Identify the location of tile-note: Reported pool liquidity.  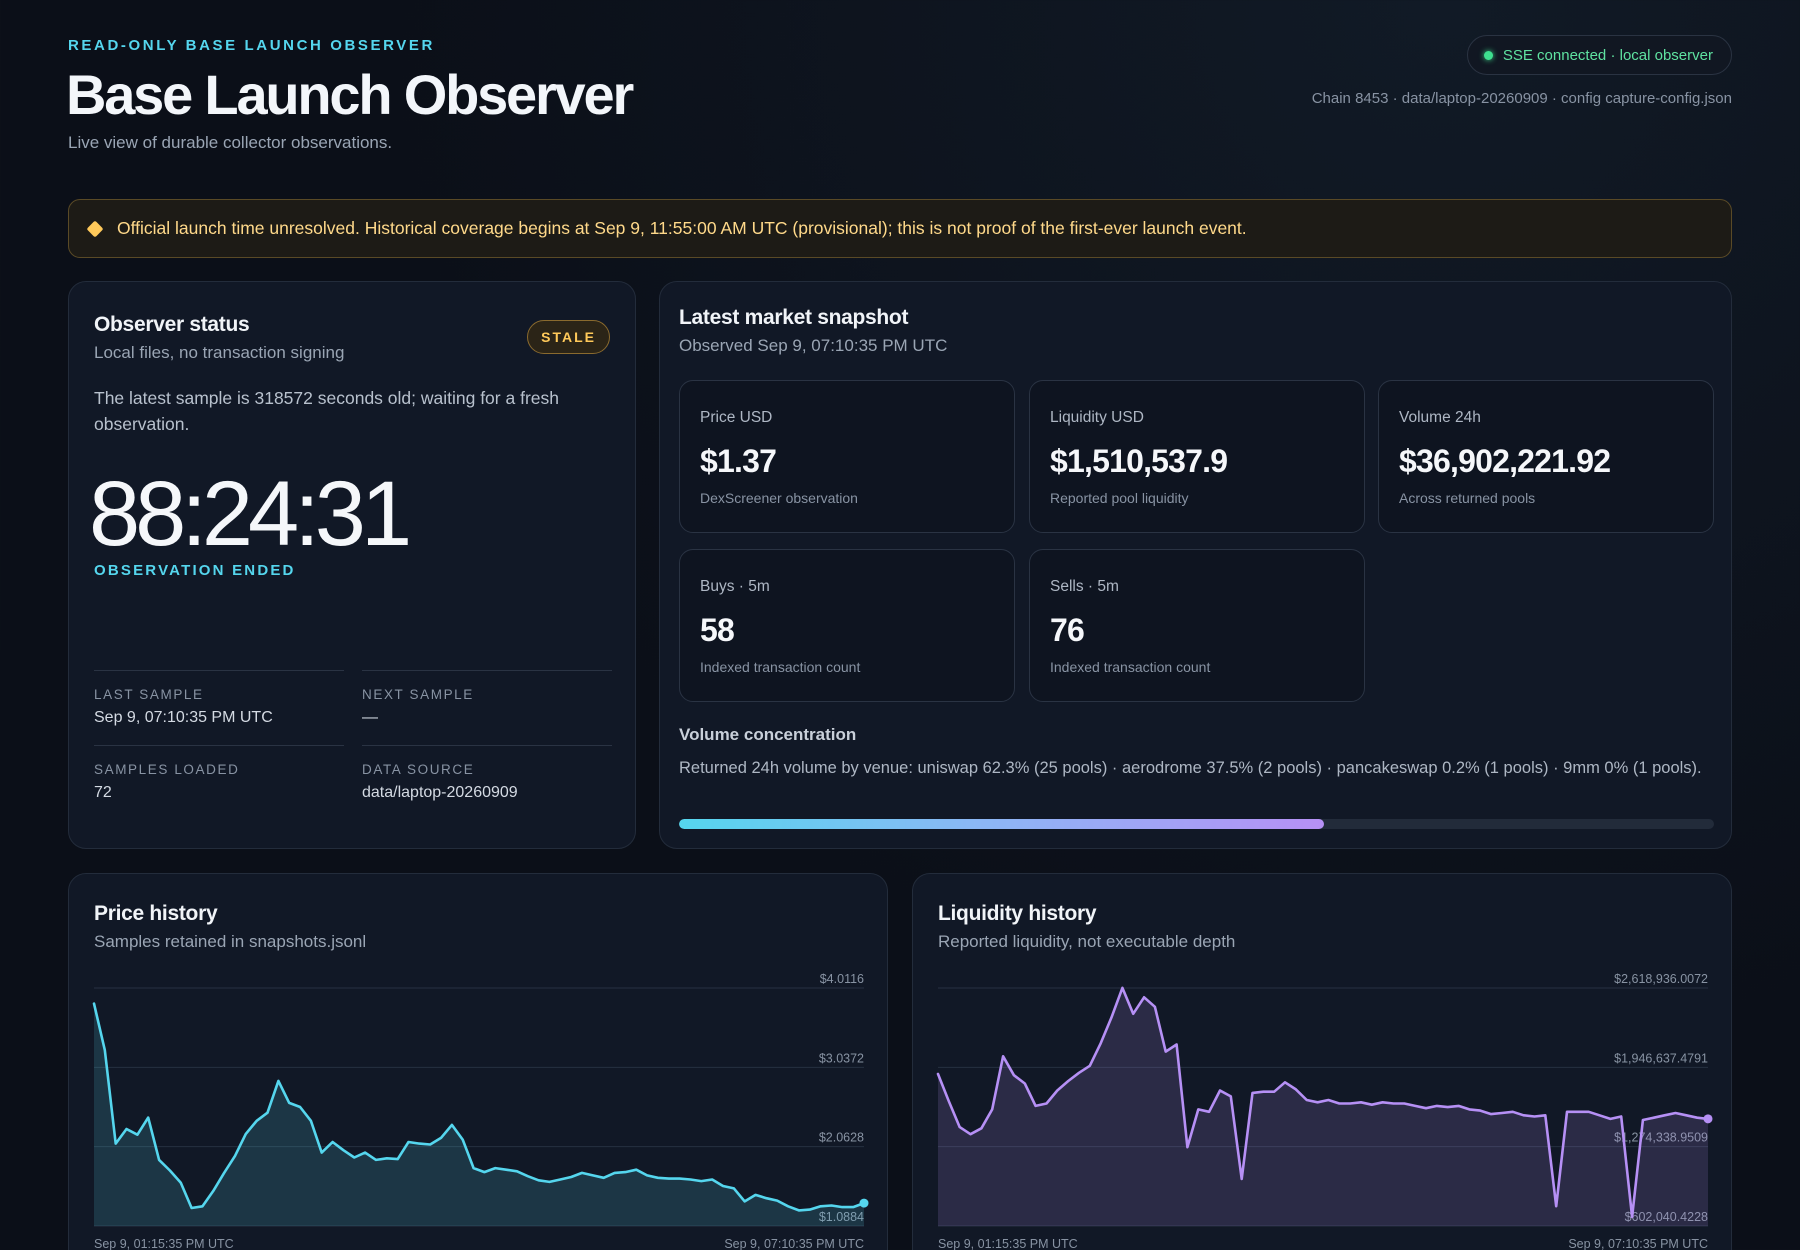
(1119, 498).